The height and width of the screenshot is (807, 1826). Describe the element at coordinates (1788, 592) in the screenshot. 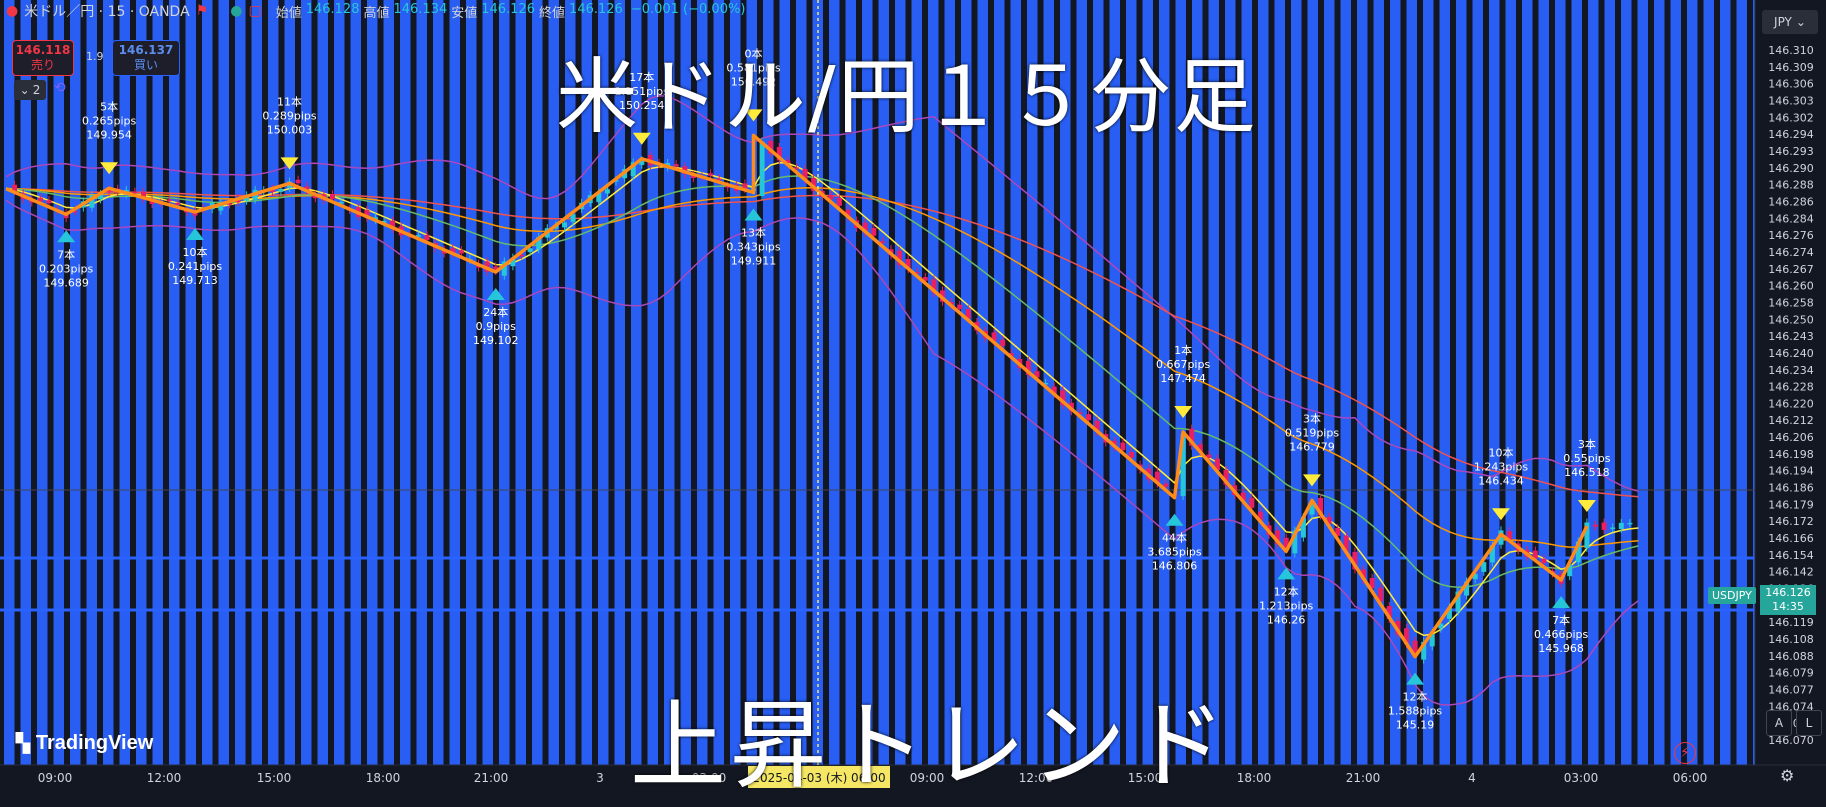

I see `last-price: 146.126` at that location.